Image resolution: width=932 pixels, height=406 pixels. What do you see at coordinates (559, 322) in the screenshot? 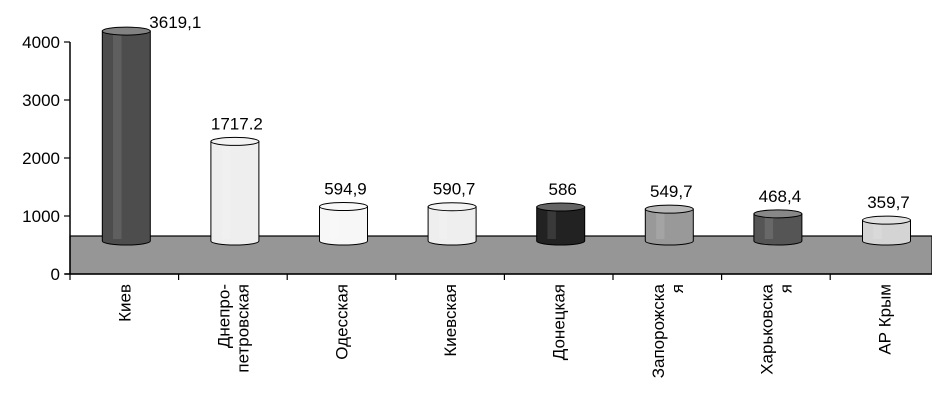
I see `category-label: Донецкая` at bounding box center [559, 322].